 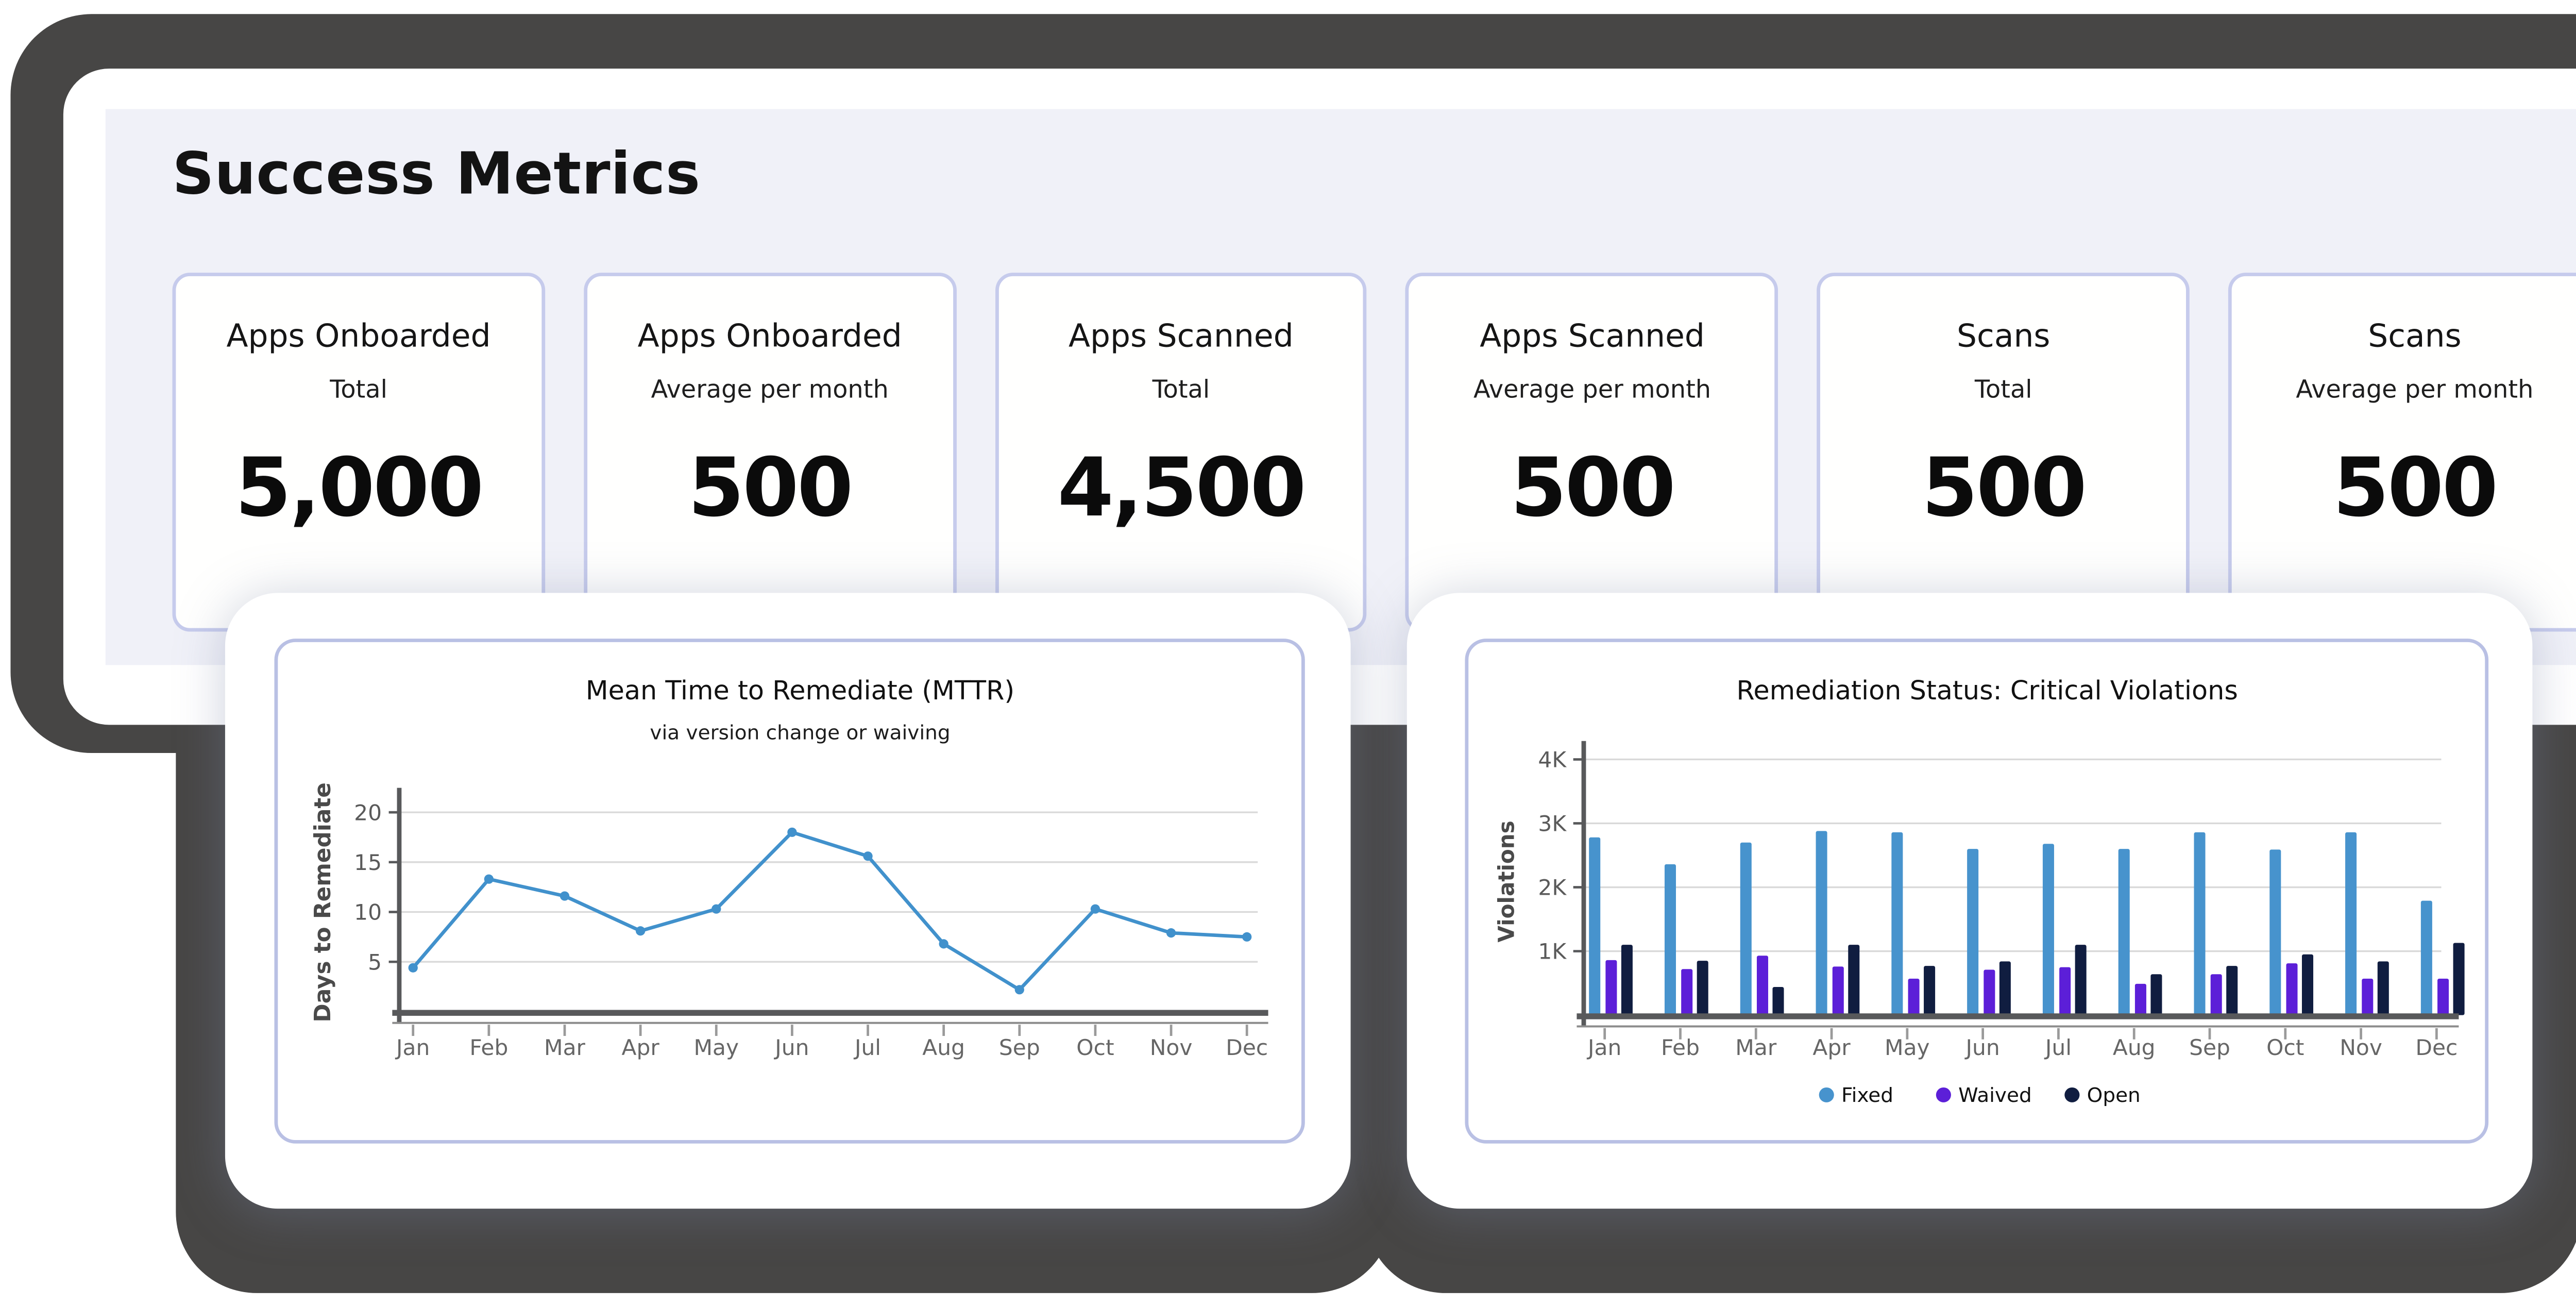 I want to click on metric-card-5: Scans Average per month 500, so click(x=2402, y=452).